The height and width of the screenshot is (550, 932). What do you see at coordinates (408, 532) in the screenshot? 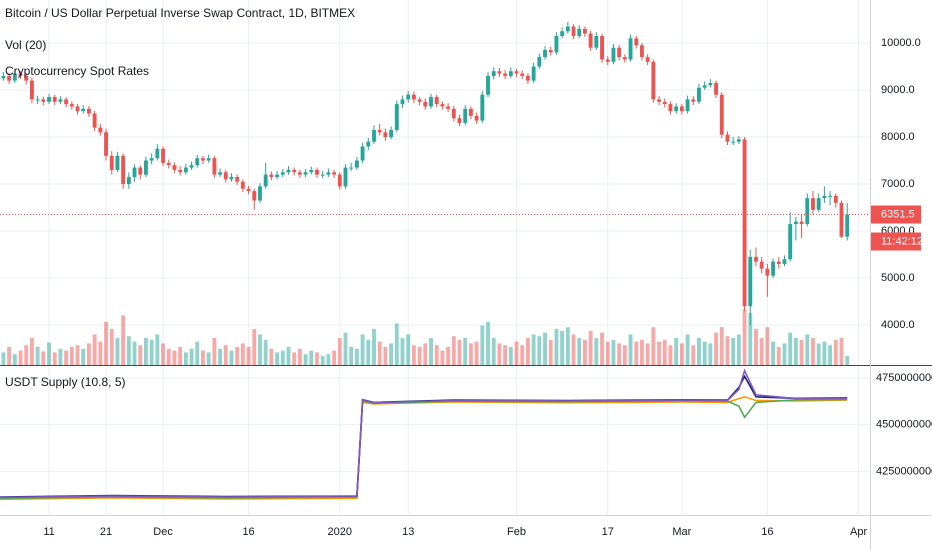
I see `x-tick-label: 13` at bounding box center [408, 532].